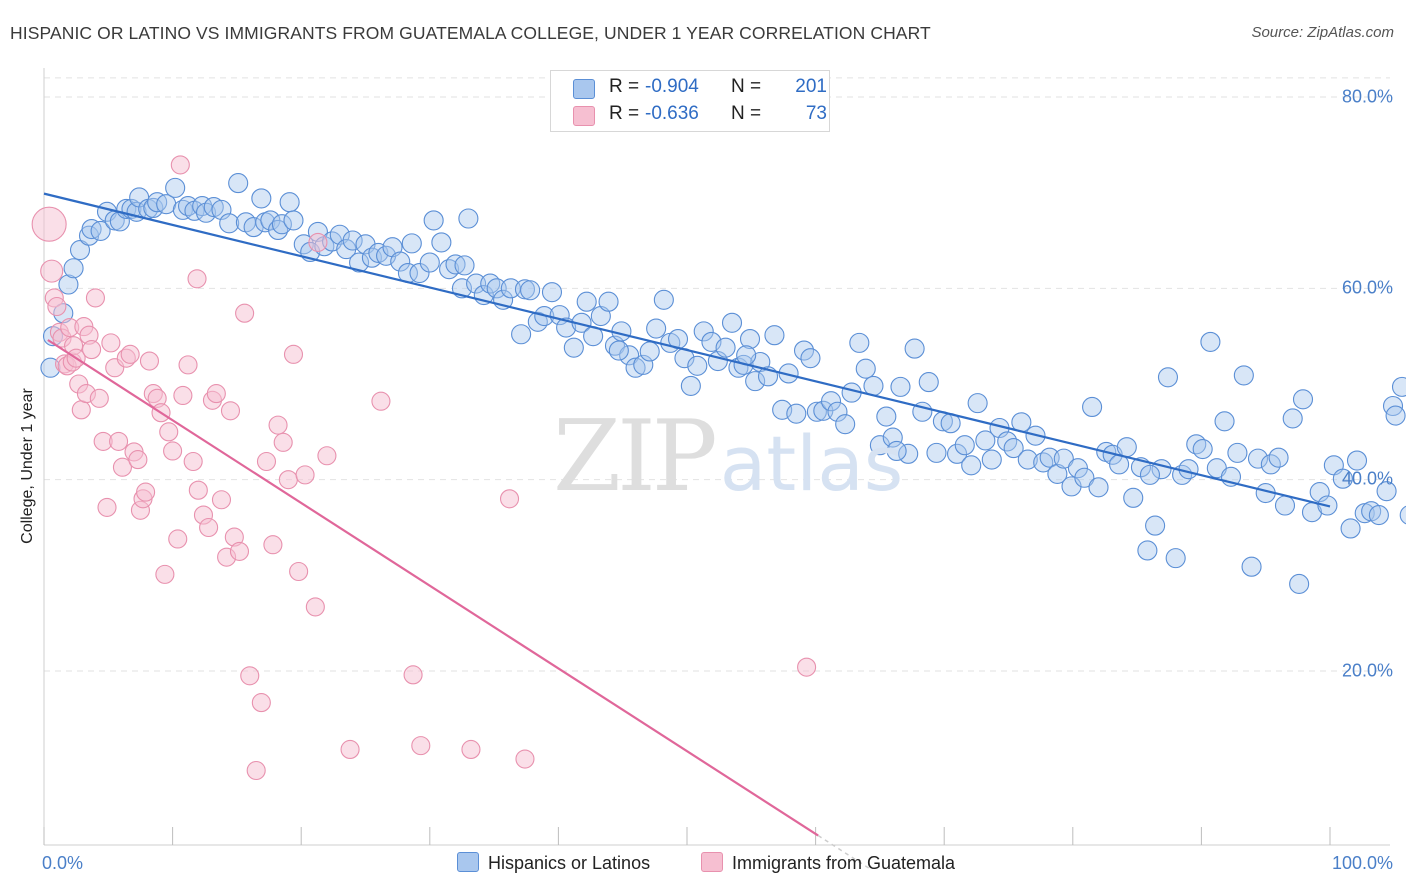 The width and height of the screenshot is (1406, 892). What do you see at coordinates (690, 101) in the screenshot?
I see `stats-legend: R = -0.904 N = 201 R = -0.636 N = 73` at bounding box center [690, 101].